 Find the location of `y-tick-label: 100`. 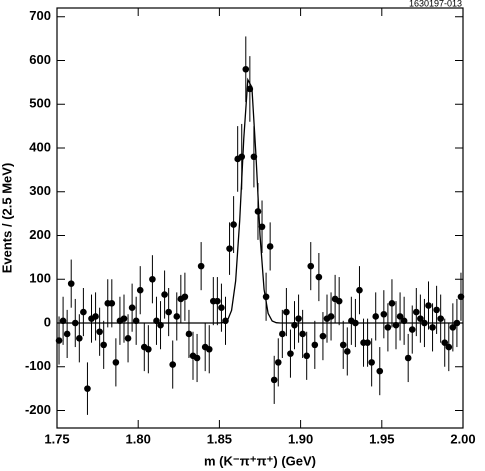

y-tick-label: 100 is located at coordinates (40, 278).